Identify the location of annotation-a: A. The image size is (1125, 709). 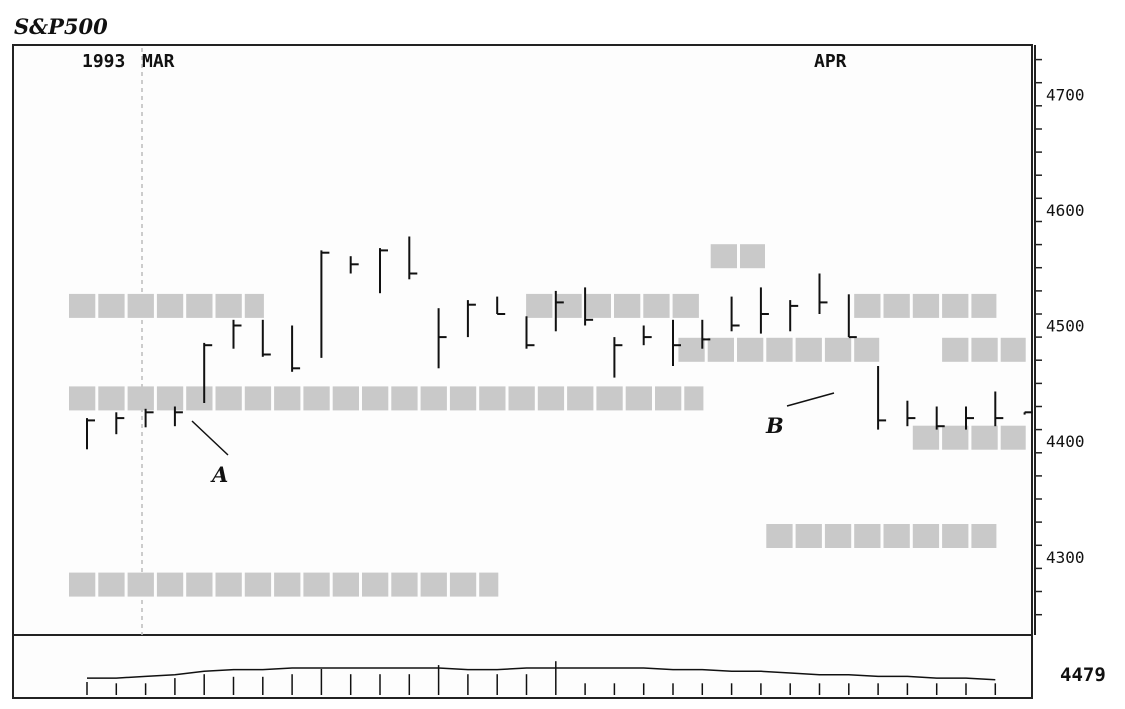
(219, 474).